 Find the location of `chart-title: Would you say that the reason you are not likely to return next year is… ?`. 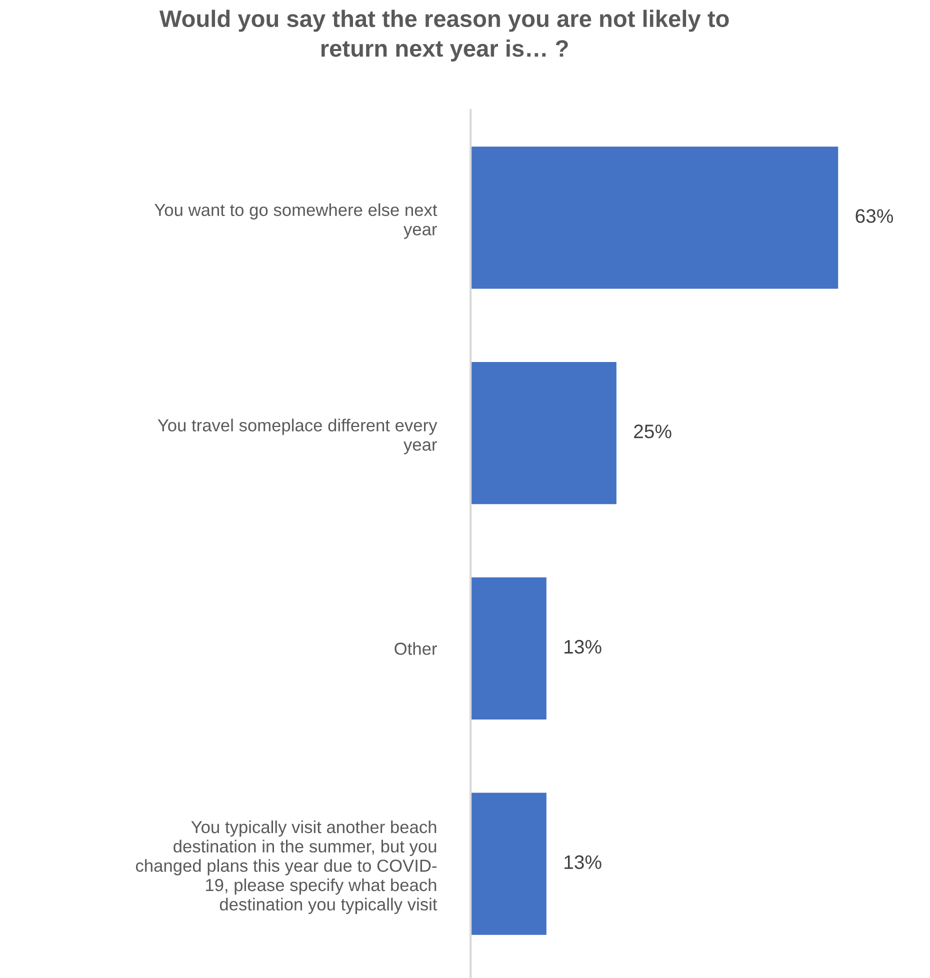

chart-title: Would you say that the reason you are not likely to return next year is… ? is located at coordinates (444, 36).